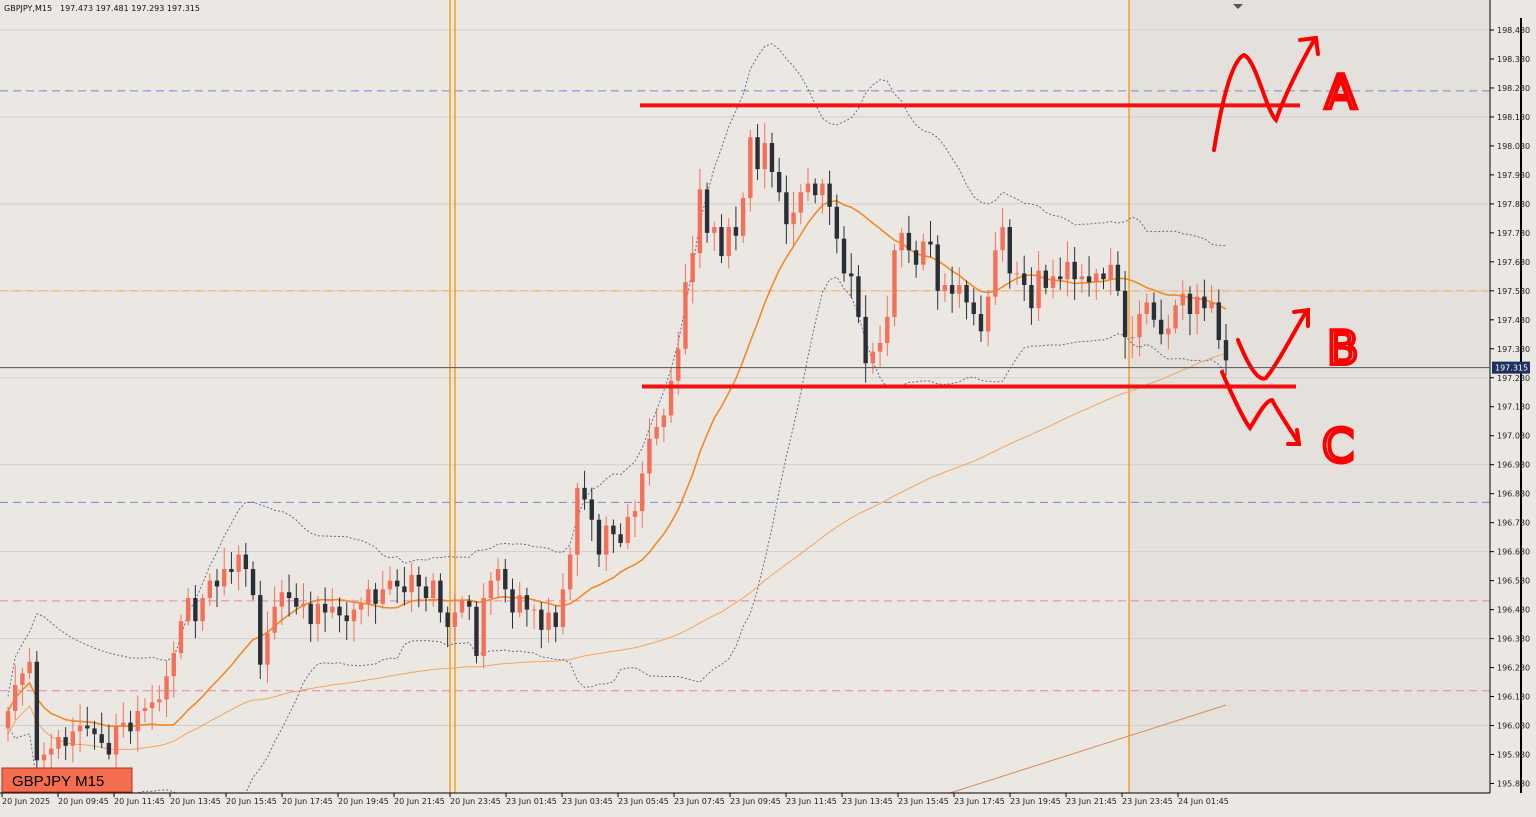 This screenshot has width=1536, height=817. What do you see at coordinates (1088, 749) in the screenshot?
I see `long-moving-average` at bounding box center [1088, 749].